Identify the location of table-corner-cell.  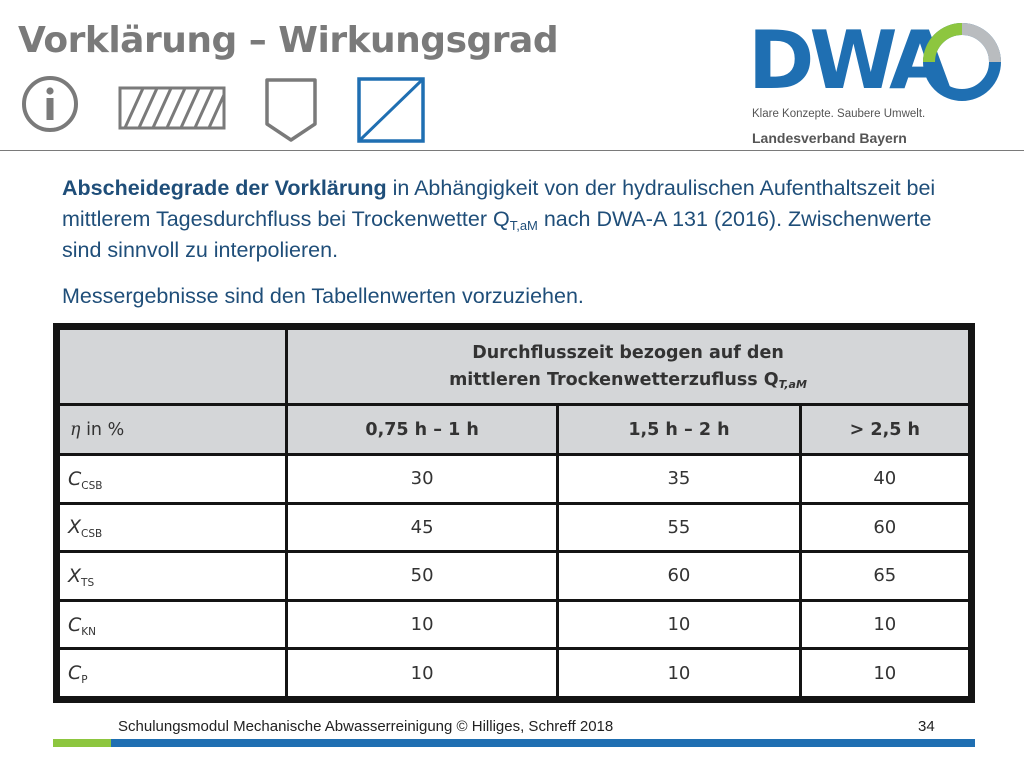
(172, 366).